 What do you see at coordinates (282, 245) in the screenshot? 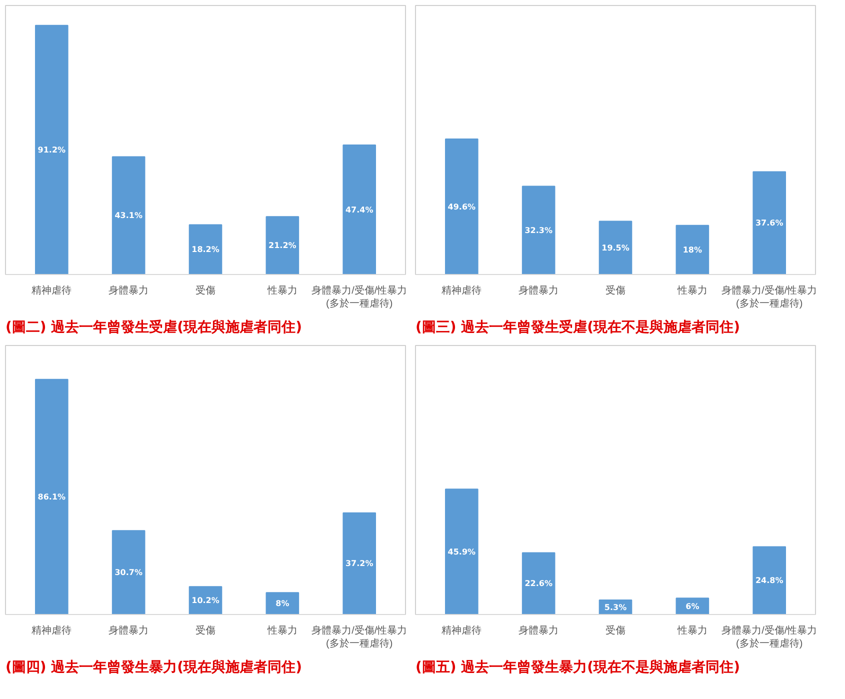
I see `data-label: 21.2%` at bounding box center [282, 245].